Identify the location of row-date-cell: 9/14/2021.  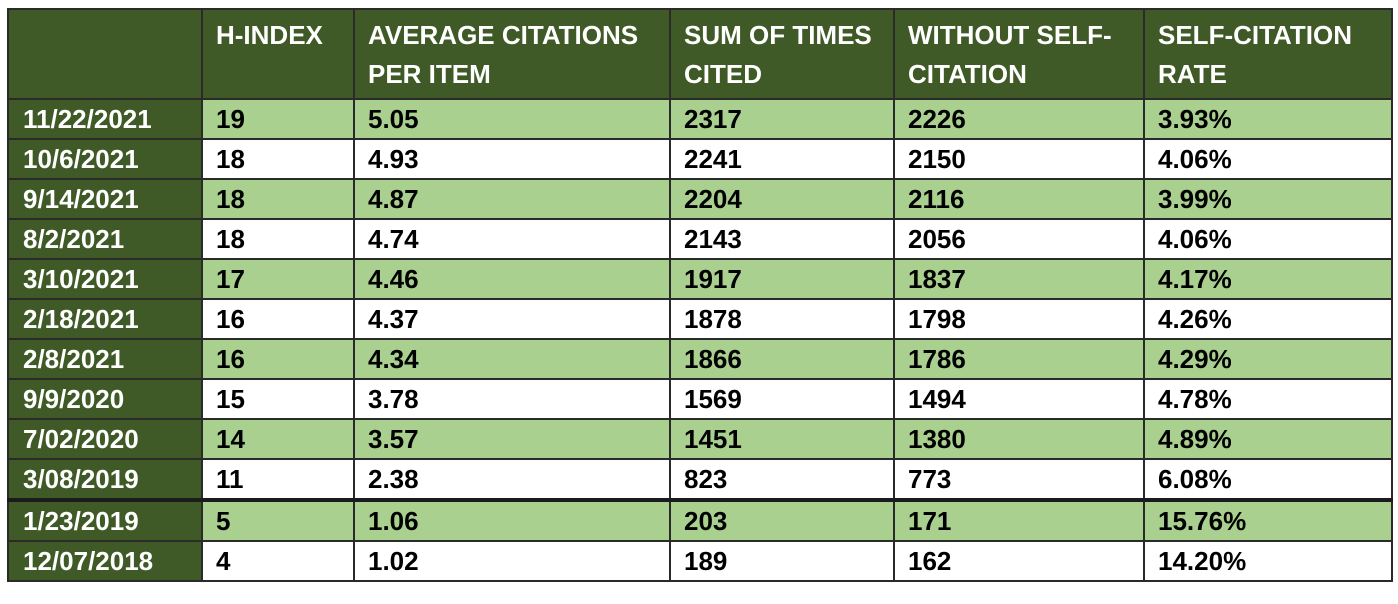
(105, 199).